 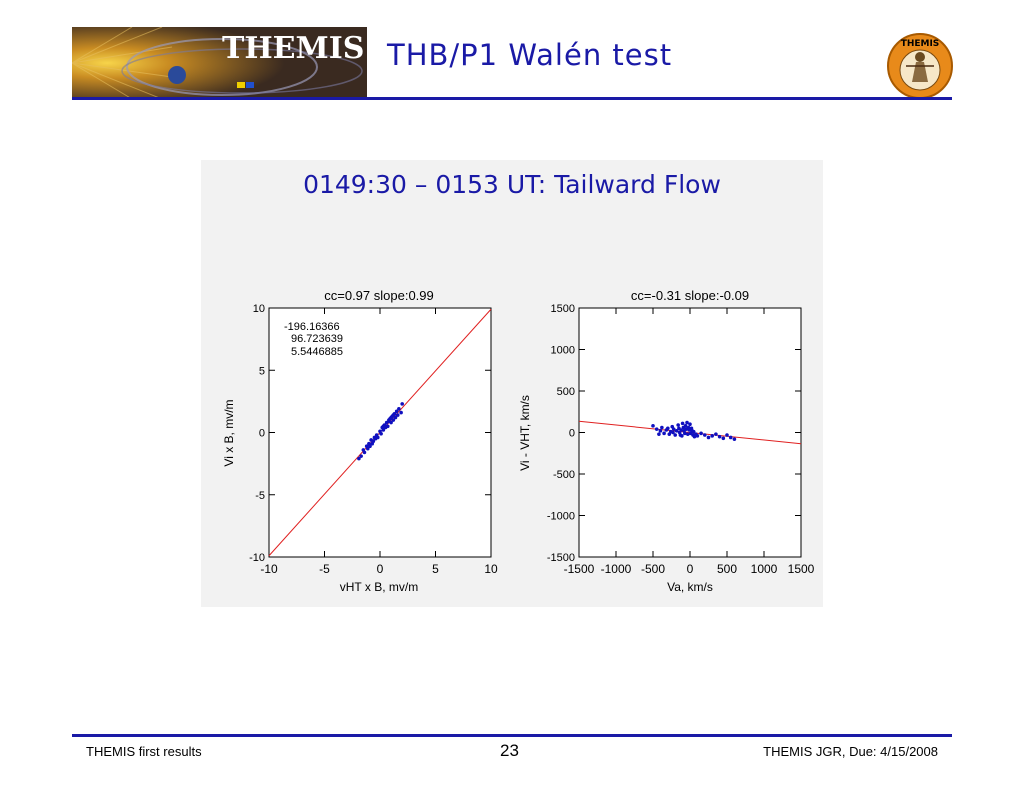 I want to click on right-ytick-label: -500, so click(x=564, y=475).